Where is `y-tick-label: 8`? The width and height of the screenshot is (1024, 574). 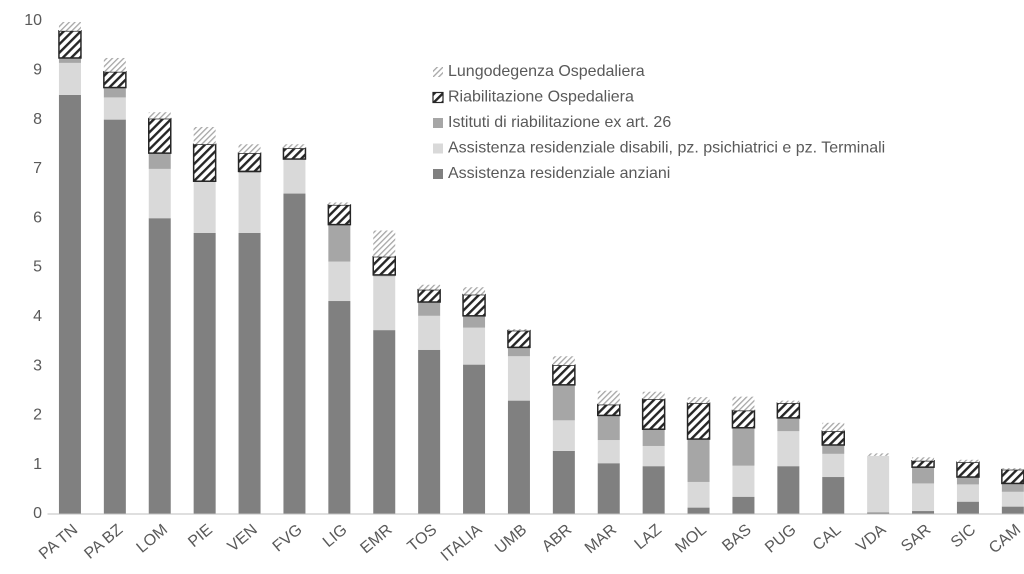 y-tick-label: 8 is located at coordinates (37, 119).